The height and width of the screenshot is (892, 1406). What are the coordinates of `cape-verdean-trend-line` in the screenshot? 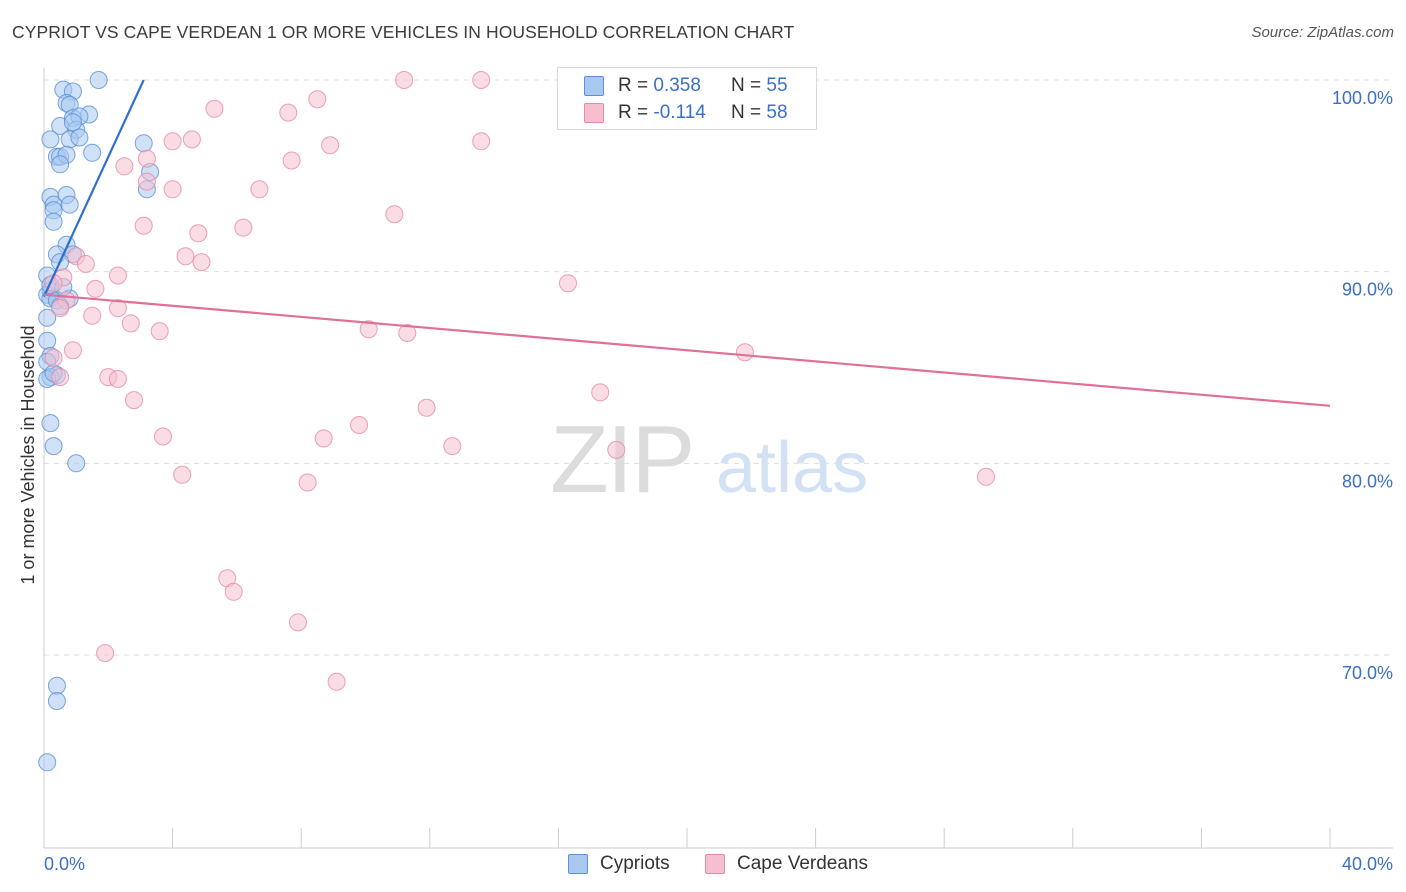 It's located at (687, 350).